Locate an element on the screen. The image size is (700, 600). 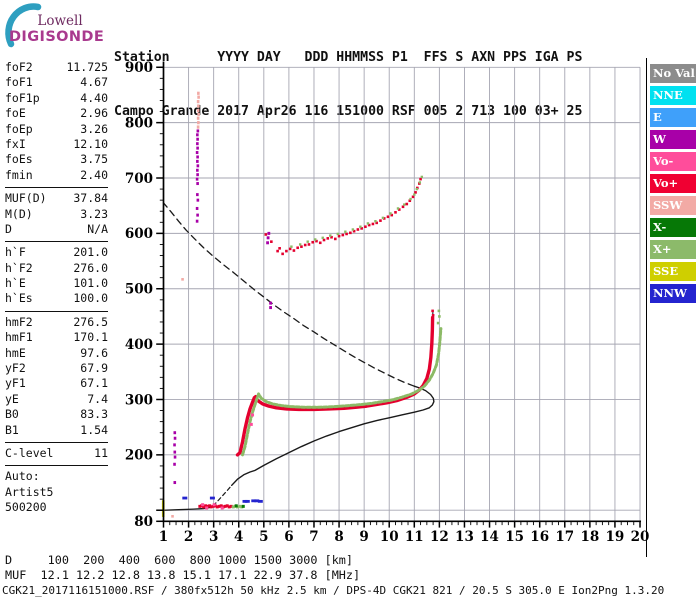
legend-item-nne: NNE is located at coordinates (673, 95).